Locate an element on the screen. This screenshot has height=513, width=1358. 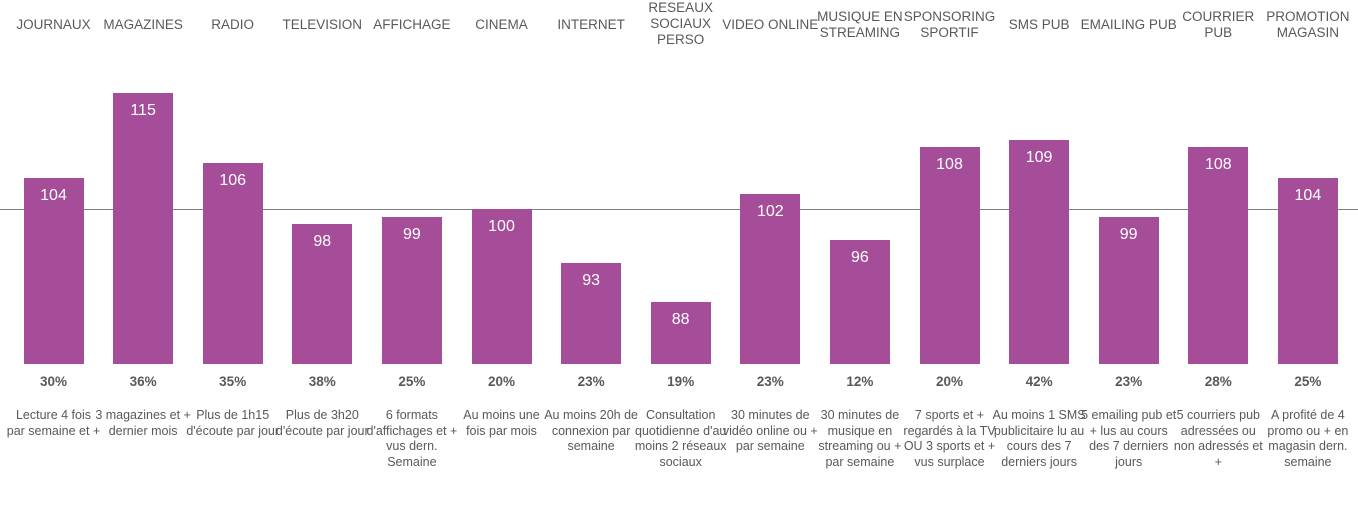
percentage-label: 19% is located at coordinates (681, 381).